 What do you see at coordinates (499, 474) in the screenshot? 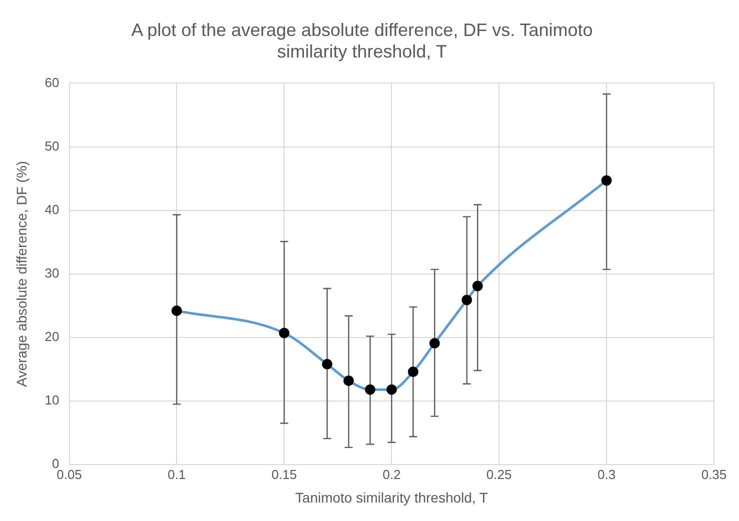
I see `x-tick-label: 0.25` at bounding box center [499, 474].